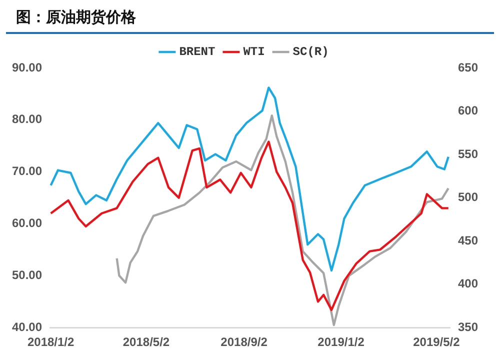 Image resolution: width=500 pixels, height=362 pixels. I want to click on y2-tick-label: 550, so click(468, 153).